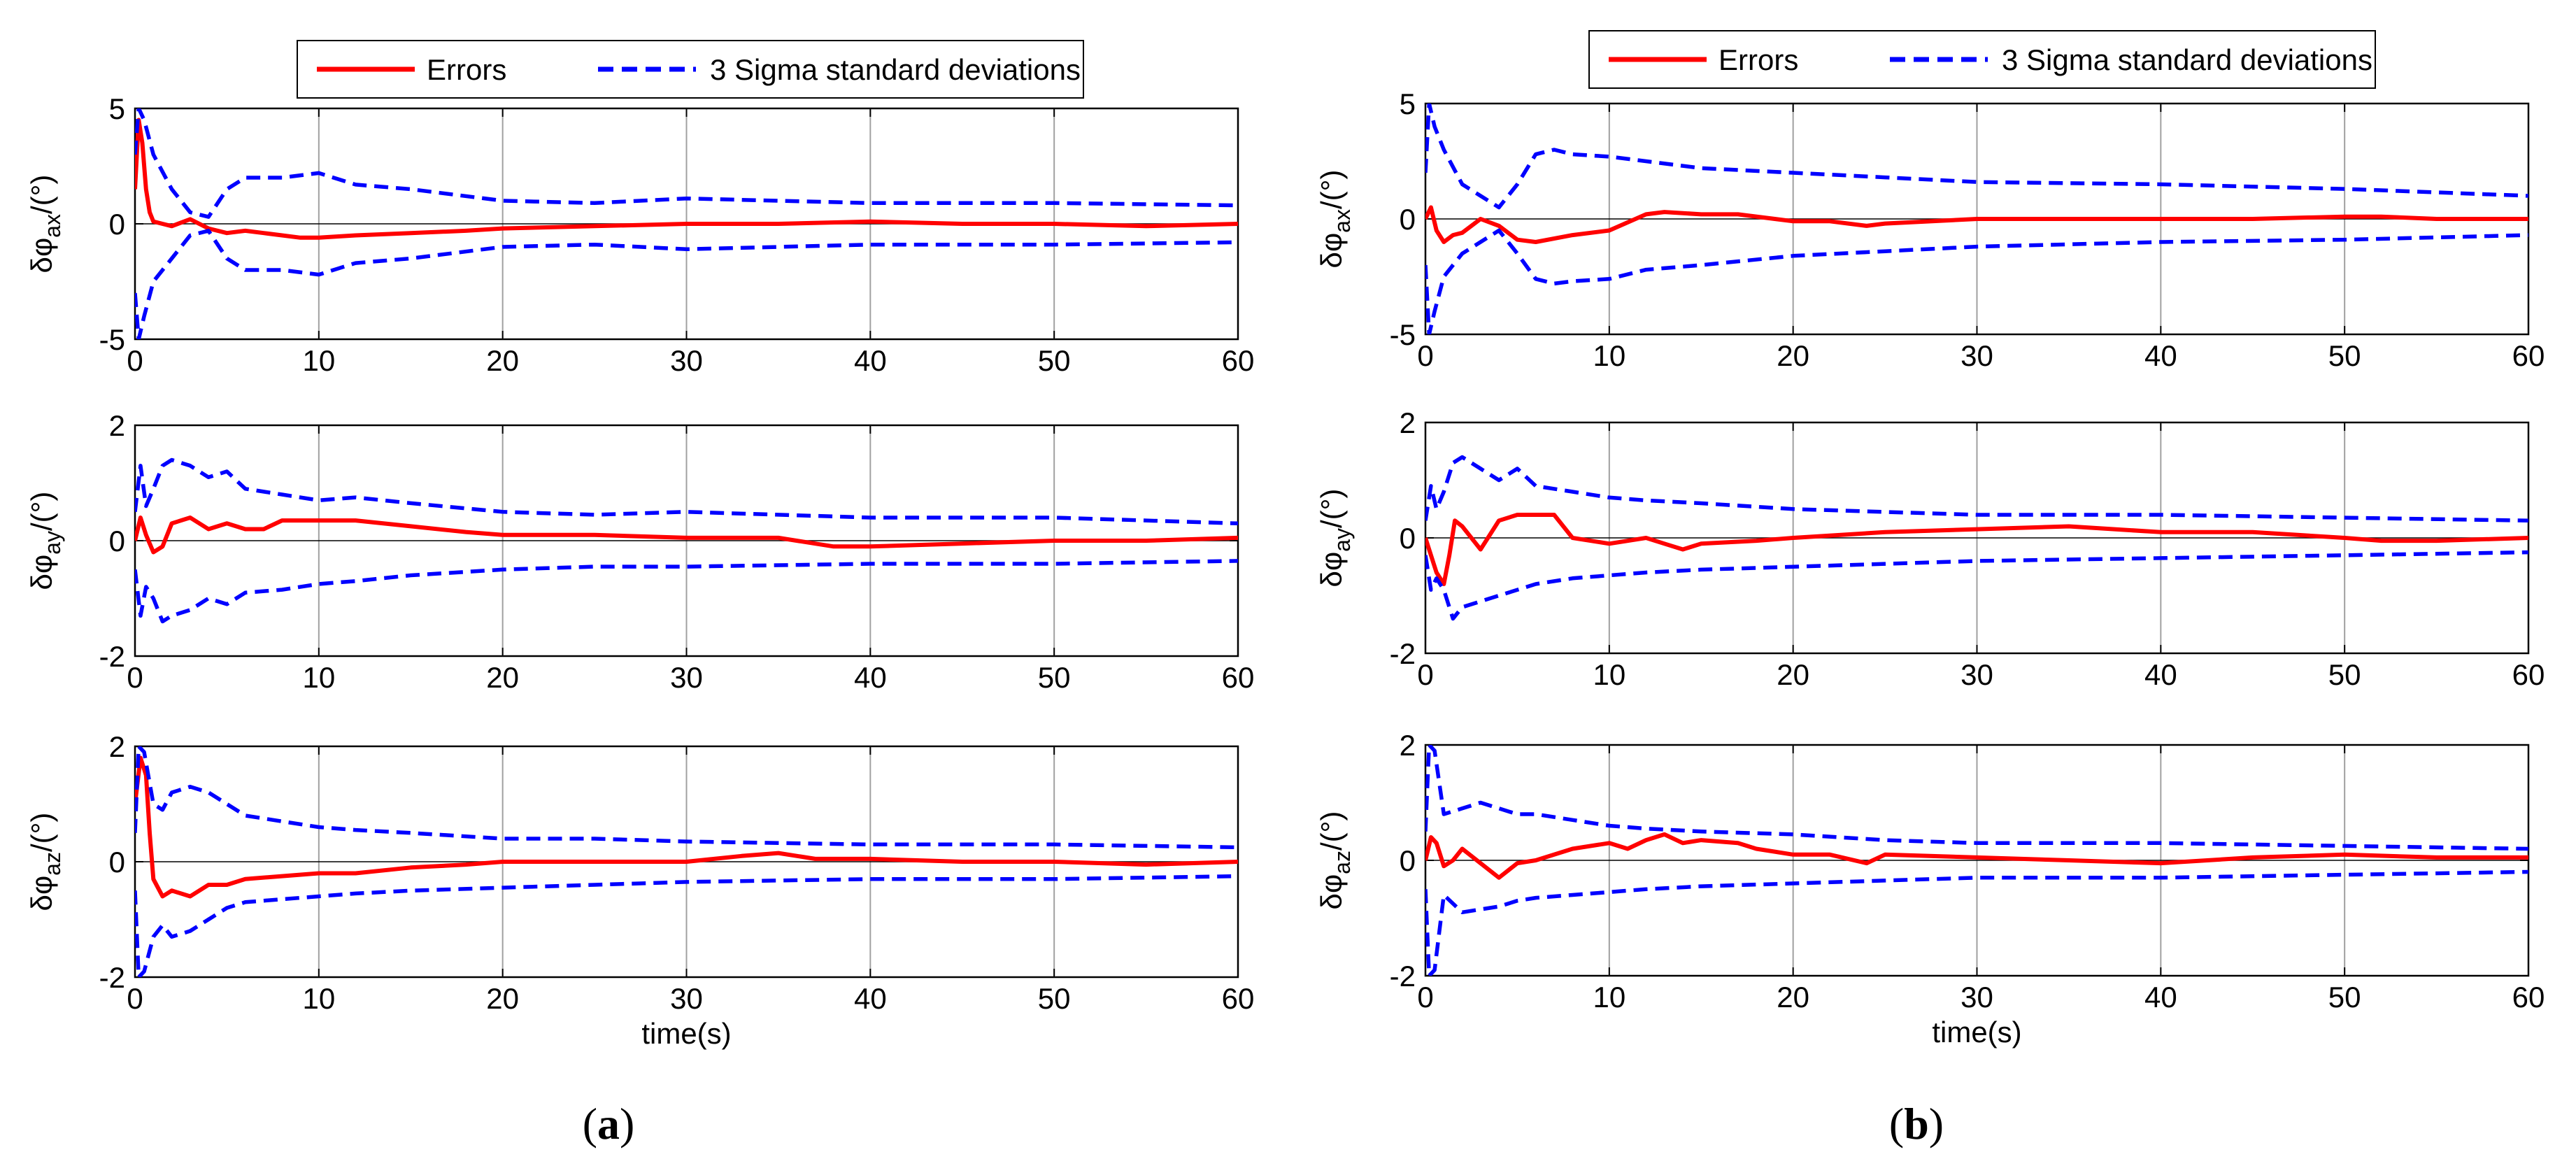 This screenshot has width=2576, height=1166. I want to click on panel-caption: (a), so click(609, 1124).